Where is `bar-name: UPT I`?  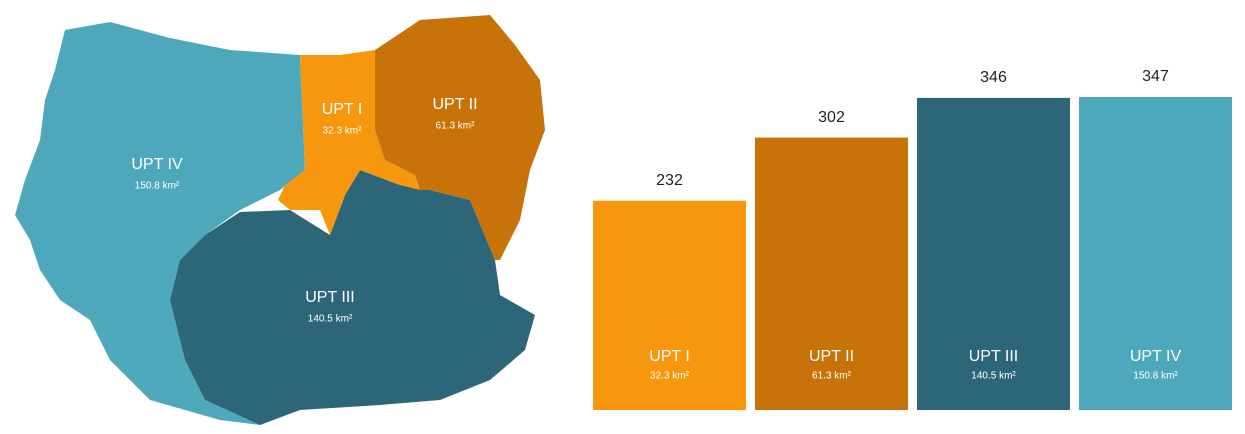
bar-name: UPT I is located at coordinates (669, 356).